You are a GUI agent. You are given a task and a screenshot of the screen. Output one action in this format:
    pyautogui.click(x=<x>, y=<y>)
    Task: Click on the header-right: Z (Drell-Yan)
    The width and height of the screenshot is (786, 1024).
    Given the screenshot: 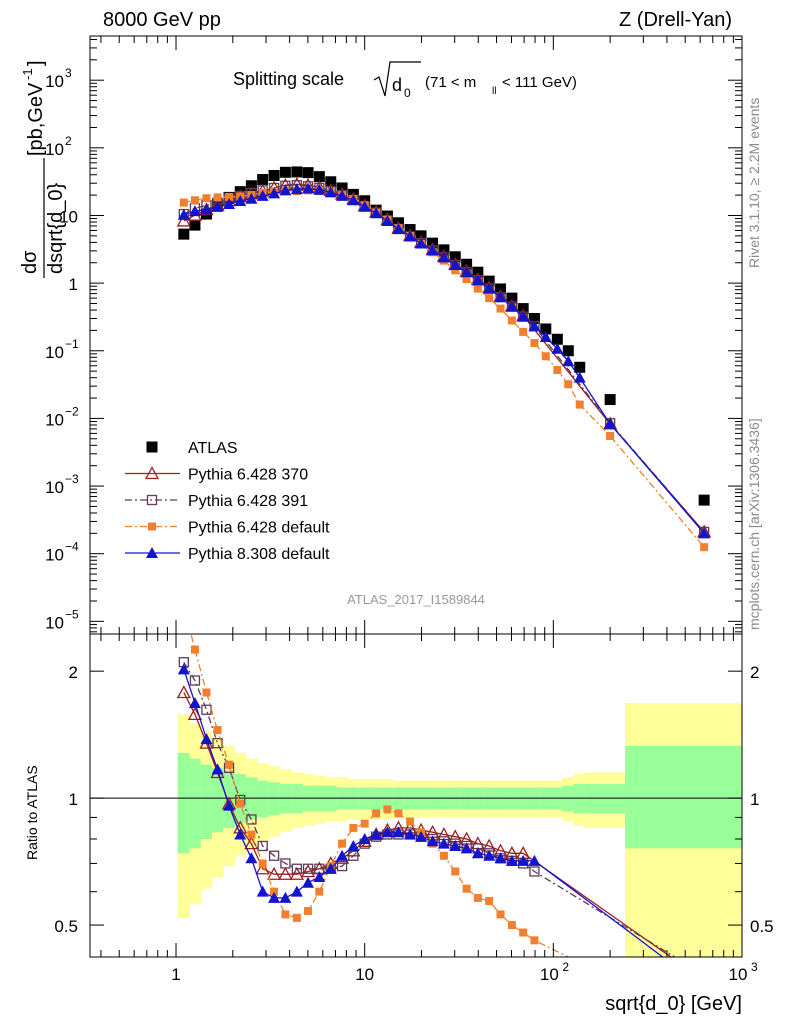 What is the action you would take?
    pyautogui.click(x=675, y=20)
    